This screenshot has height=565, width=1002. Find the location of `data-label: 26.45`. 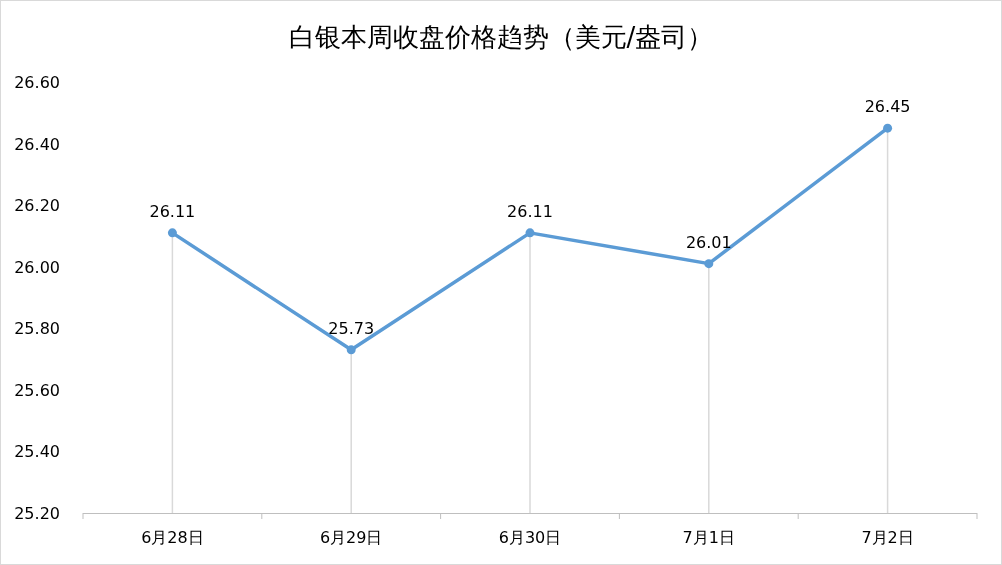

data-label: 26.45 is located at coordinates (887, 107).